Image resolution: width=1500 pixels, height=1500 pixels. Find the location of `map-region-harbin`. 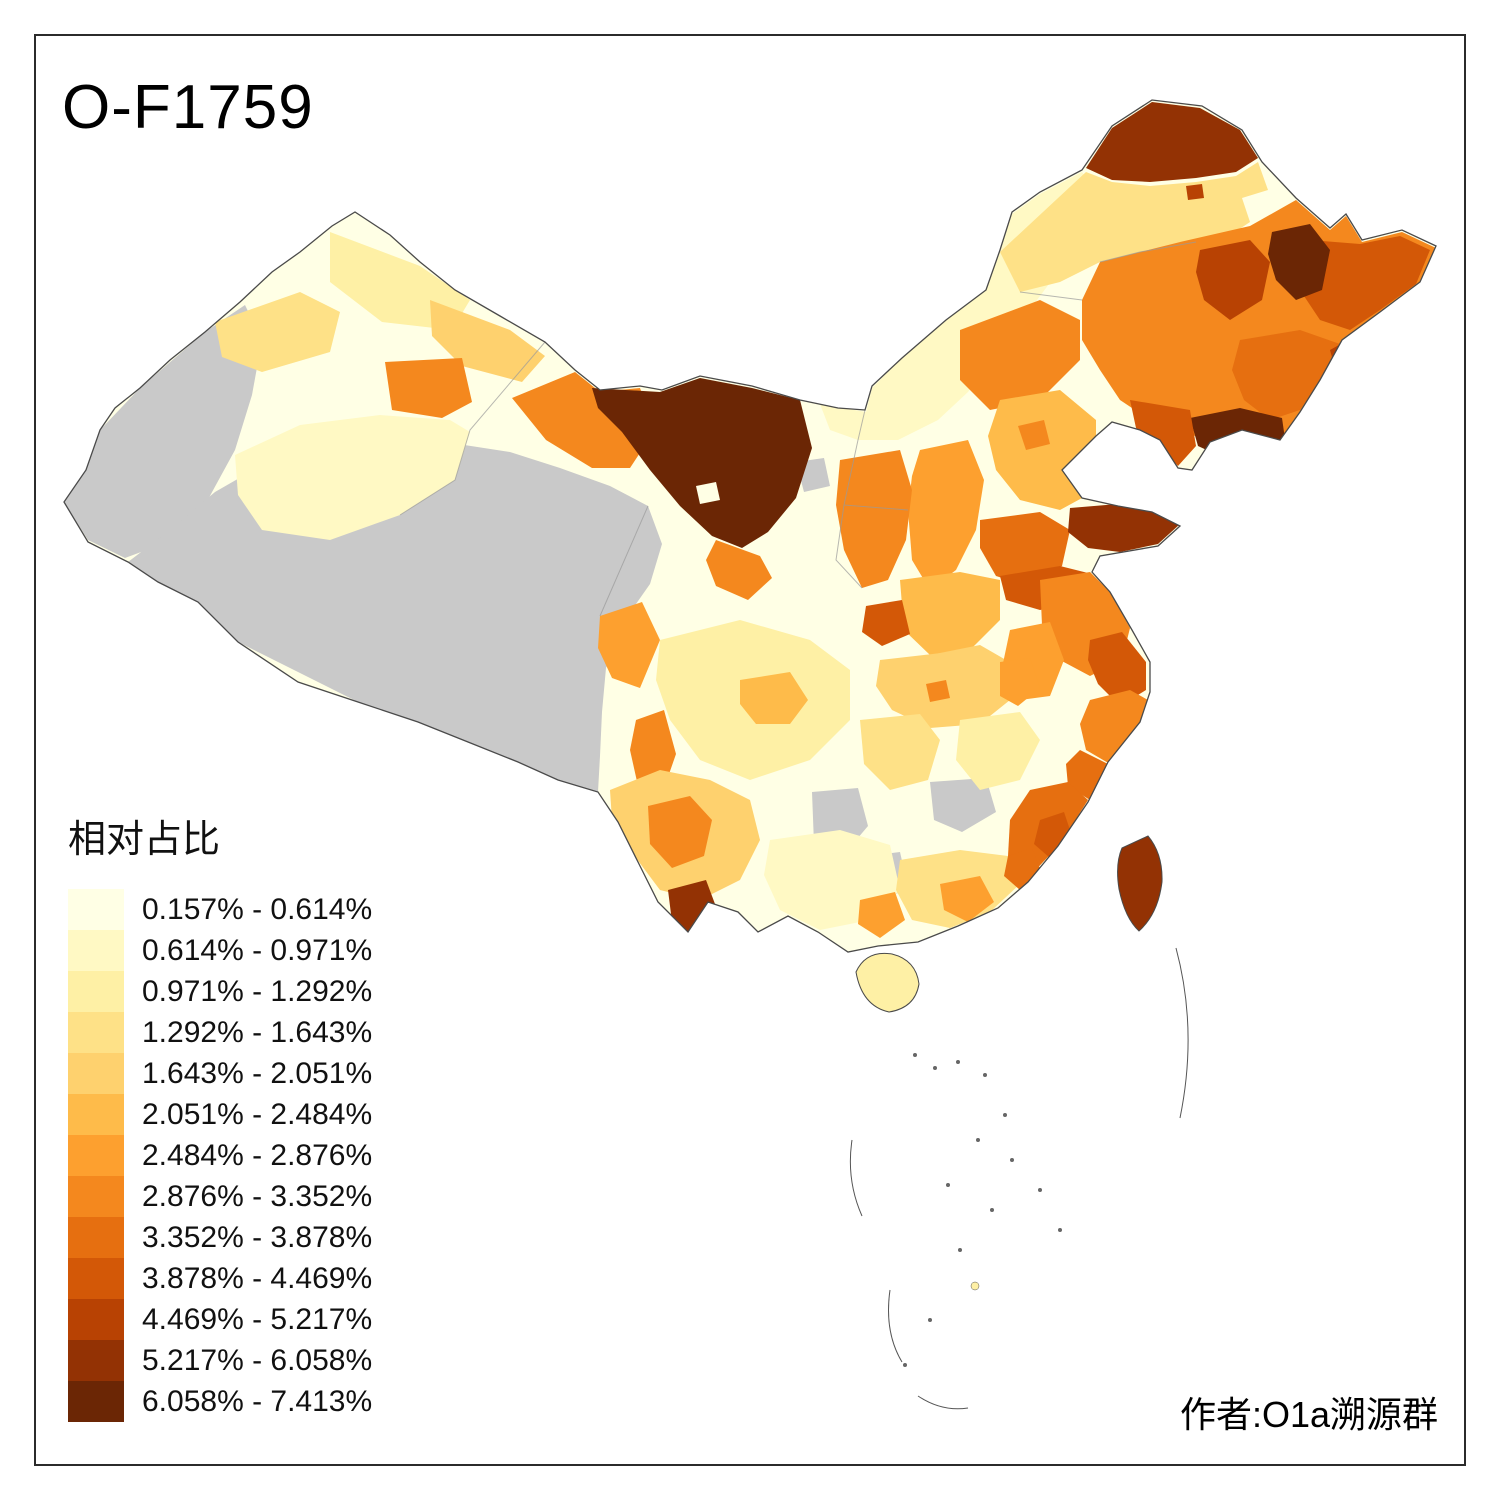

map-region-harbin is located at coordinates (1233, 280).